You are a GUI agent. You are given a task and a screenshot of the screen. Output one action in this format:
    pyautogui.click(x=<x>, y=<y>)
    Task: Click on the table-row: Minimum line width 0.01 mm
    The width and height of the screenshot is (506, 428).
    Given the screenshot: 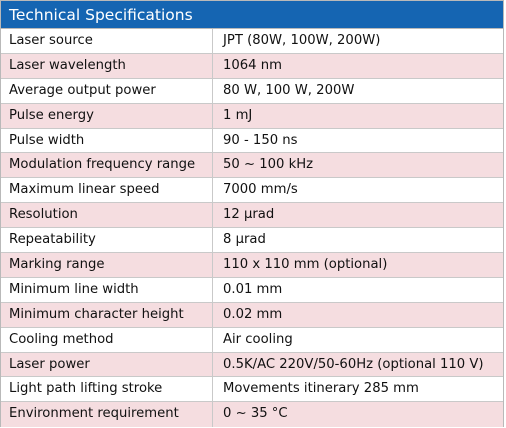 What is the action you would take?
    pyautogui.click(x=252, y=290)
    